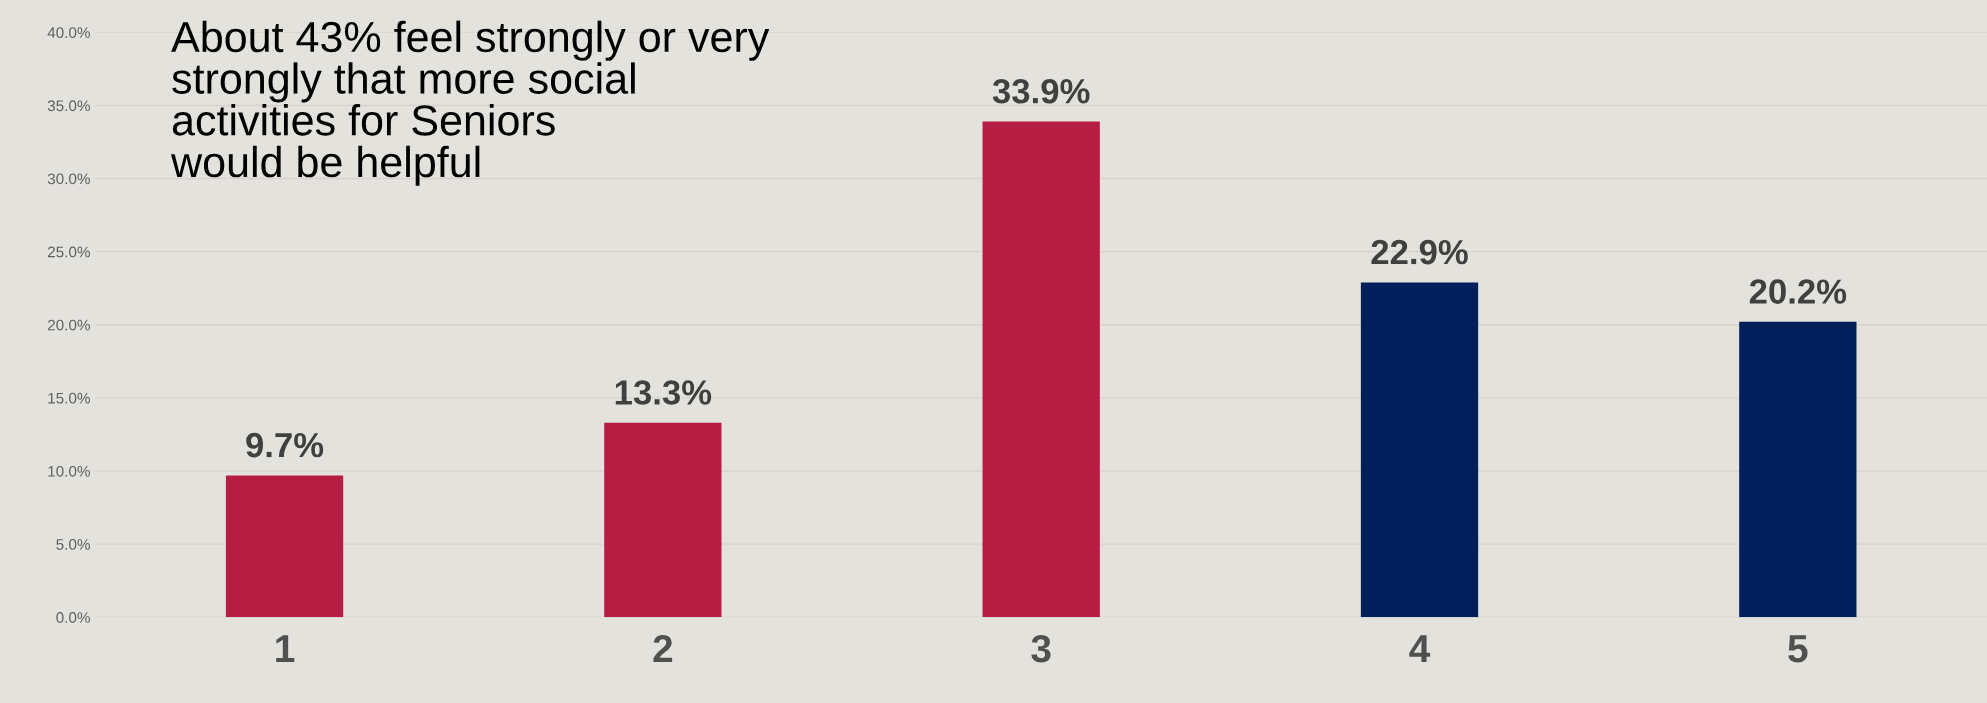 The width and height of the screenshot is (1987, 703). I want to click on y-tick-label: 5.0%, so click(73, 544).